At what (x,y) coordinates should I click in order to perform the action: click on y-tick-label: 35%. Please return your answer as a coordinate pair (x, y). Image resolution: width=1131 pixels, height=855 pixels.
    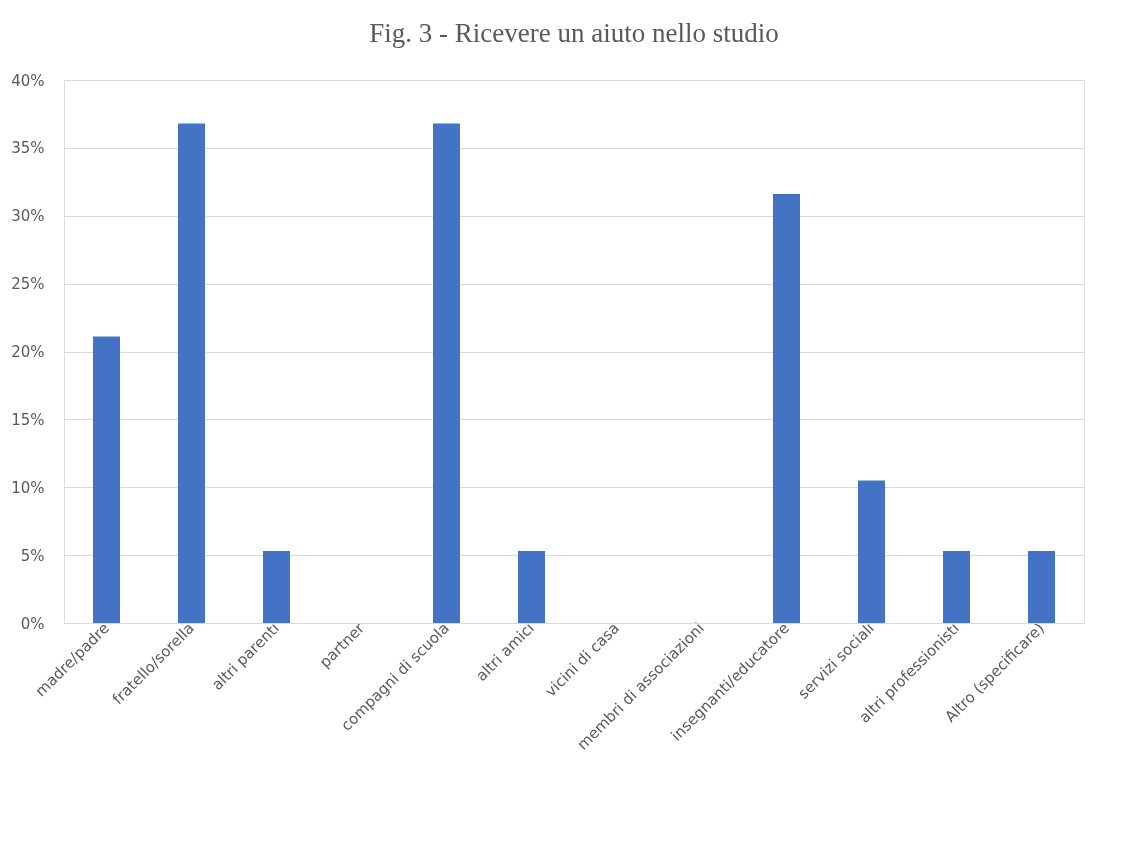
    Looking at the image, I should click on (28, 148).